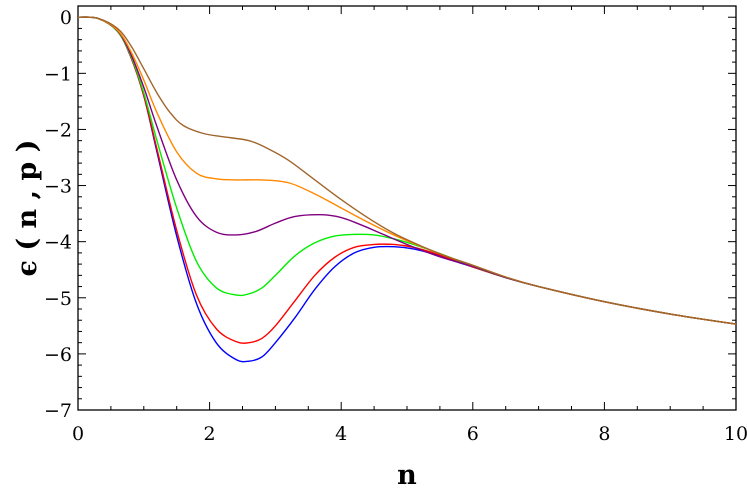 The height and width of the screenshot is (493, 747). Describe the element at coordinates (407, 475) in the screenshot. I see `x-axis-label: n` at that location.